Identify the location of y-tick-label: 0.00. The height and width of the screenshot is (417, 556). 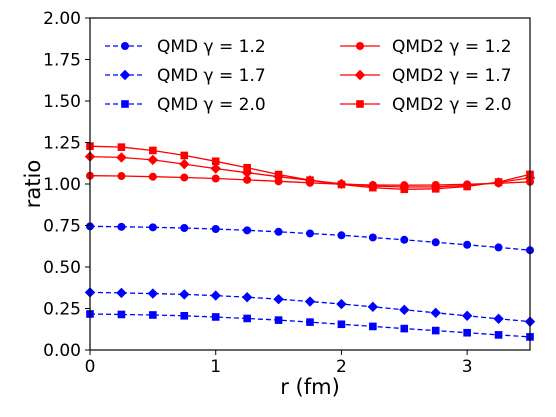
(62, 351).